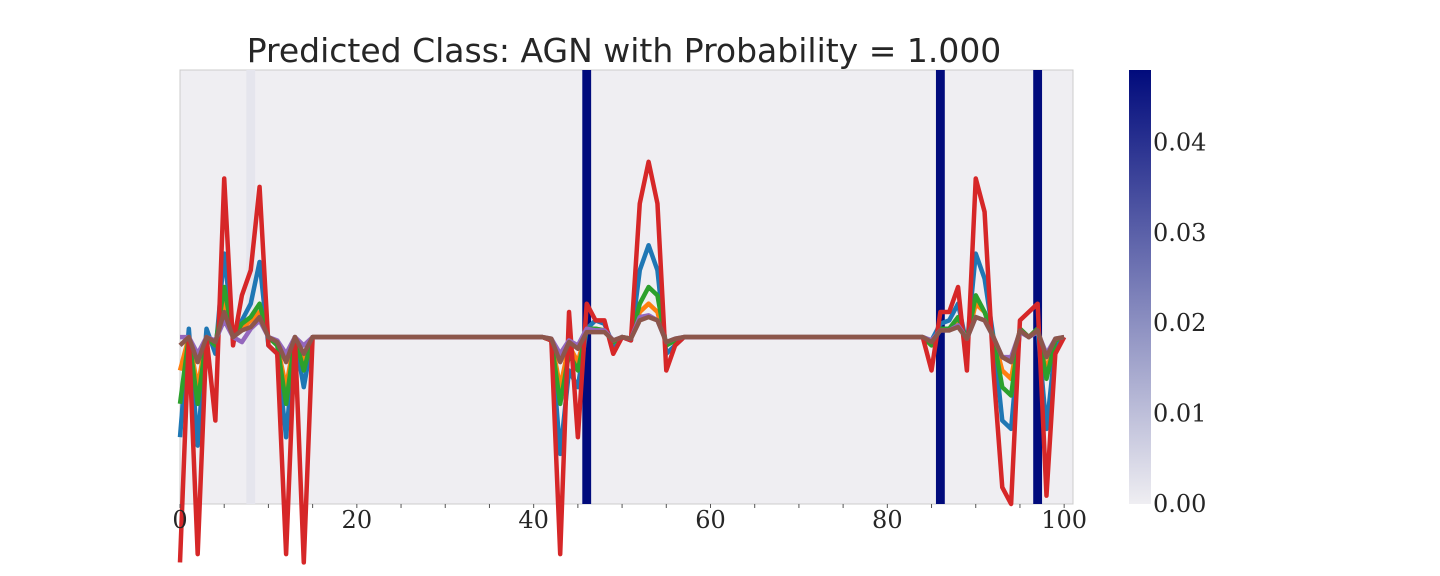 The height and width of the screenshot is (576, 1440). What do you see at coordinates (1140, 287) in the screenshot?
I see `colorbar` at bounding box center [1140, 287].